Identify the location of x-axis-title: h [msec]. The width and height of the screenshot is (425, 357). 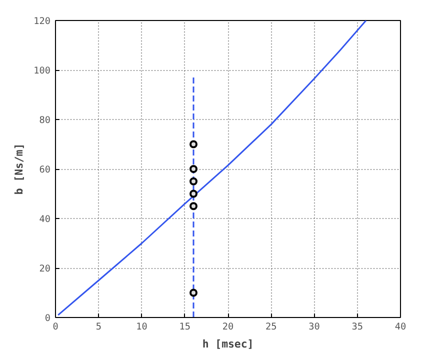
(228, 344).